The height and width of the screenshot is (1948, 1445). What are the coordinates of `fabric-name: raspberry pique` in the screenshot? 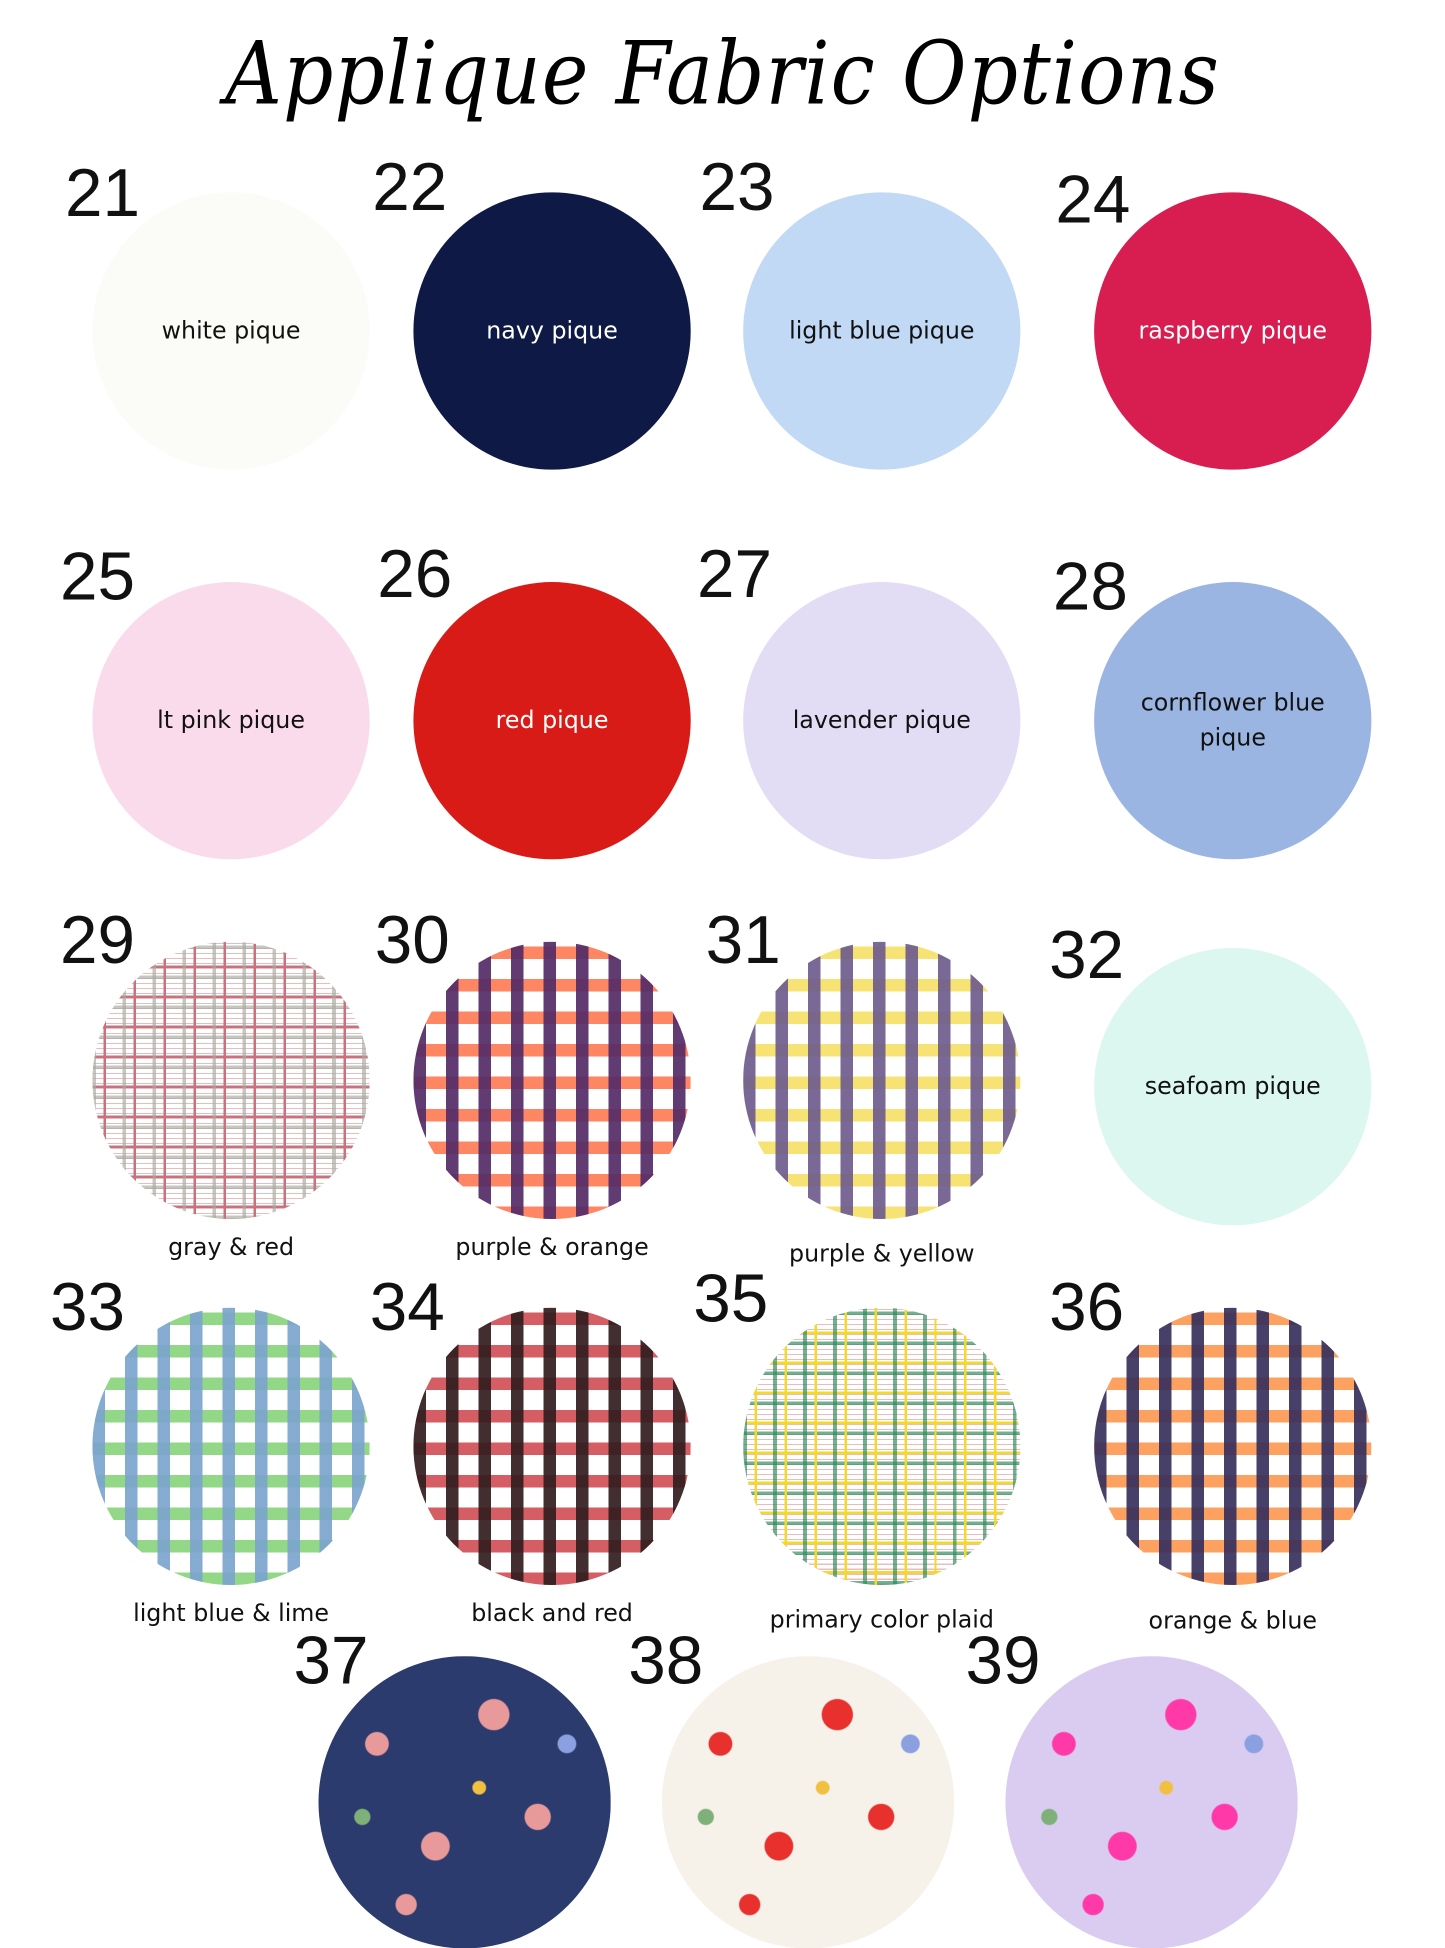 It's located at (1232, 330).